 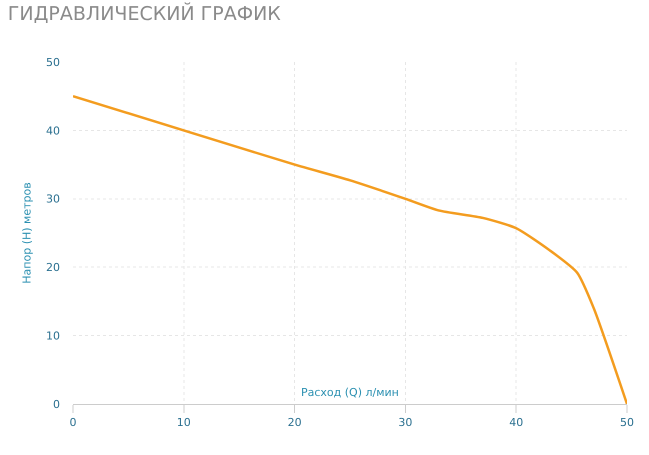 I want to click on x-tick-label: 30, so click(x=405, y=423).